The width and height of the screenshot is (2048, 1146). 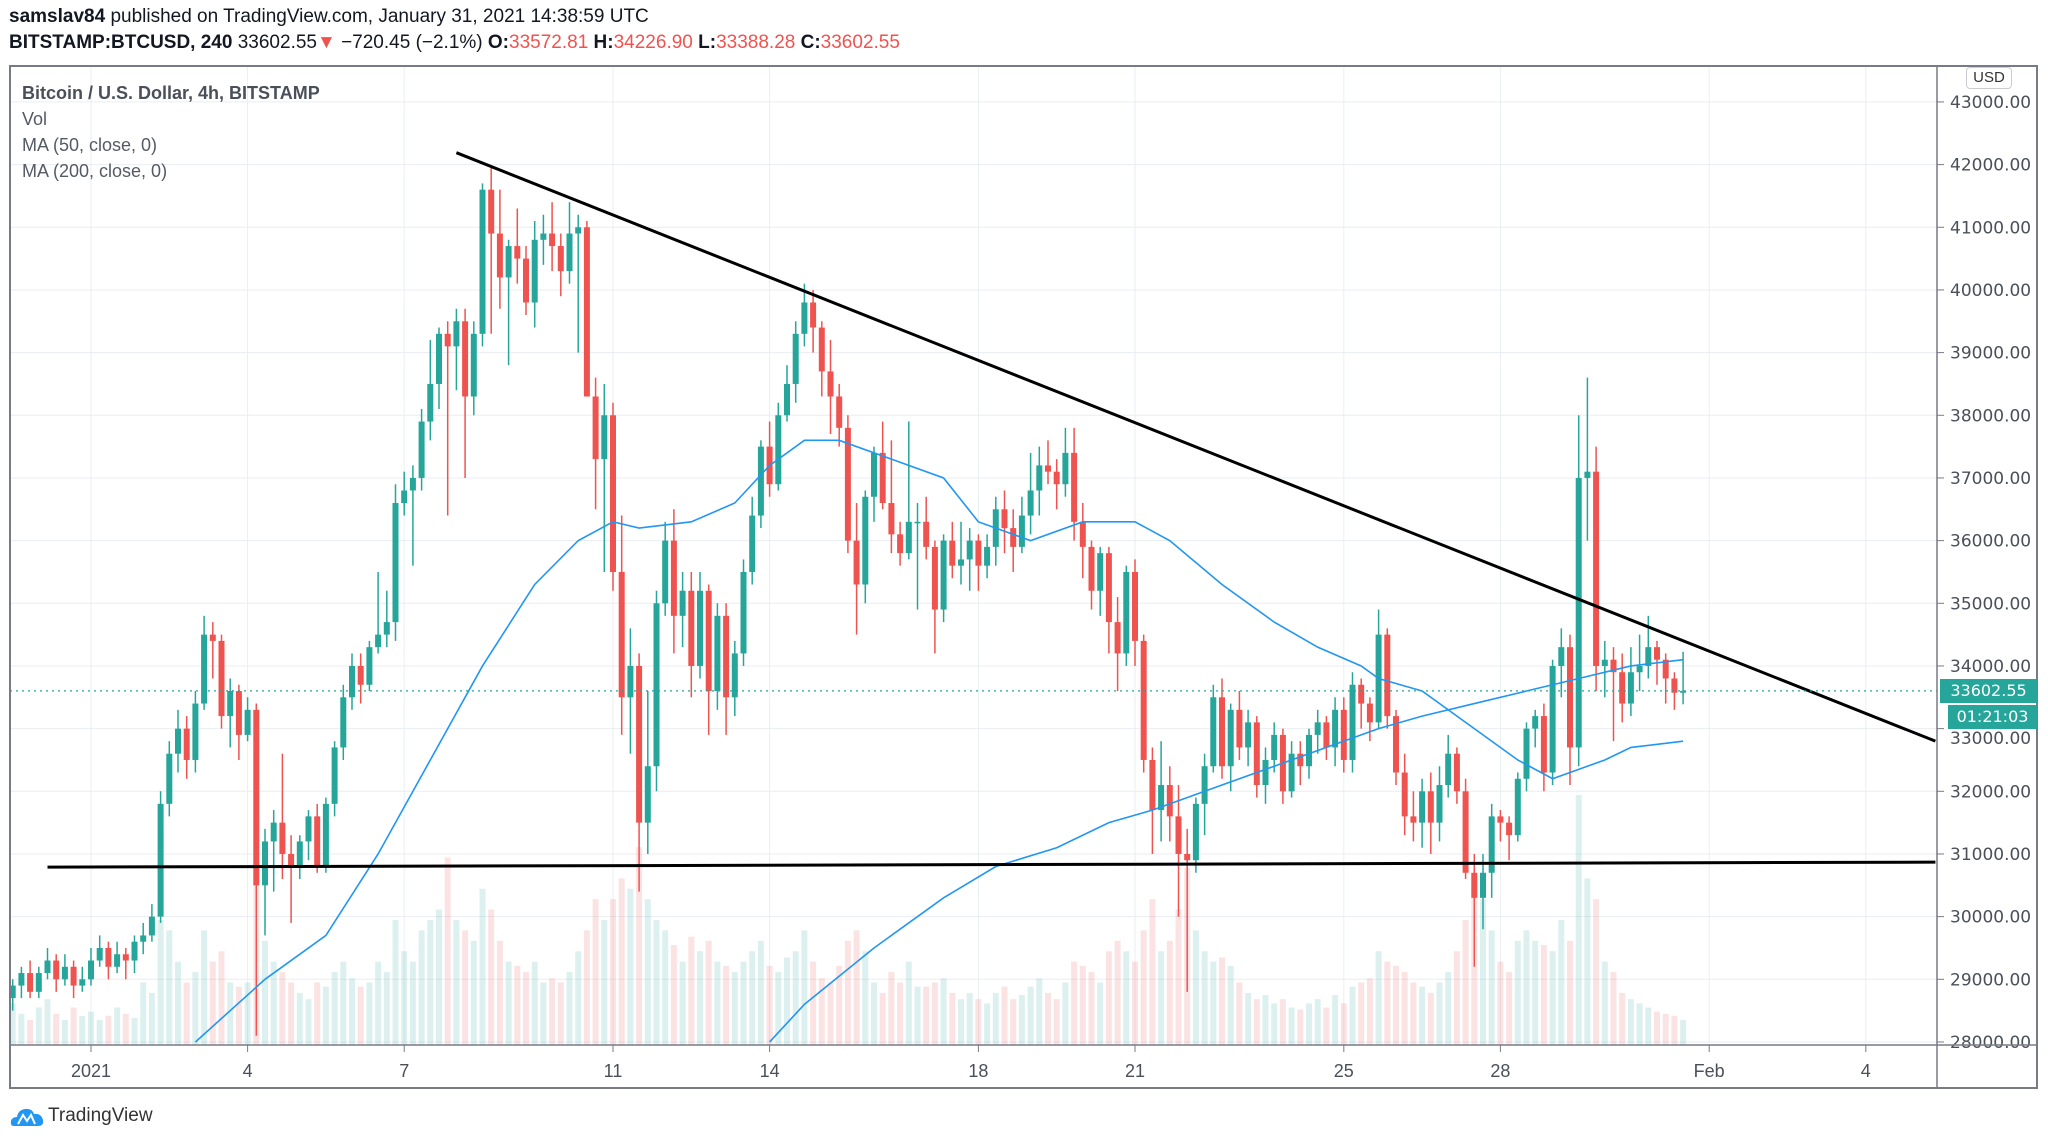 I want to click on price-tick-label: 41000.00, so click(x=1990, y=228).